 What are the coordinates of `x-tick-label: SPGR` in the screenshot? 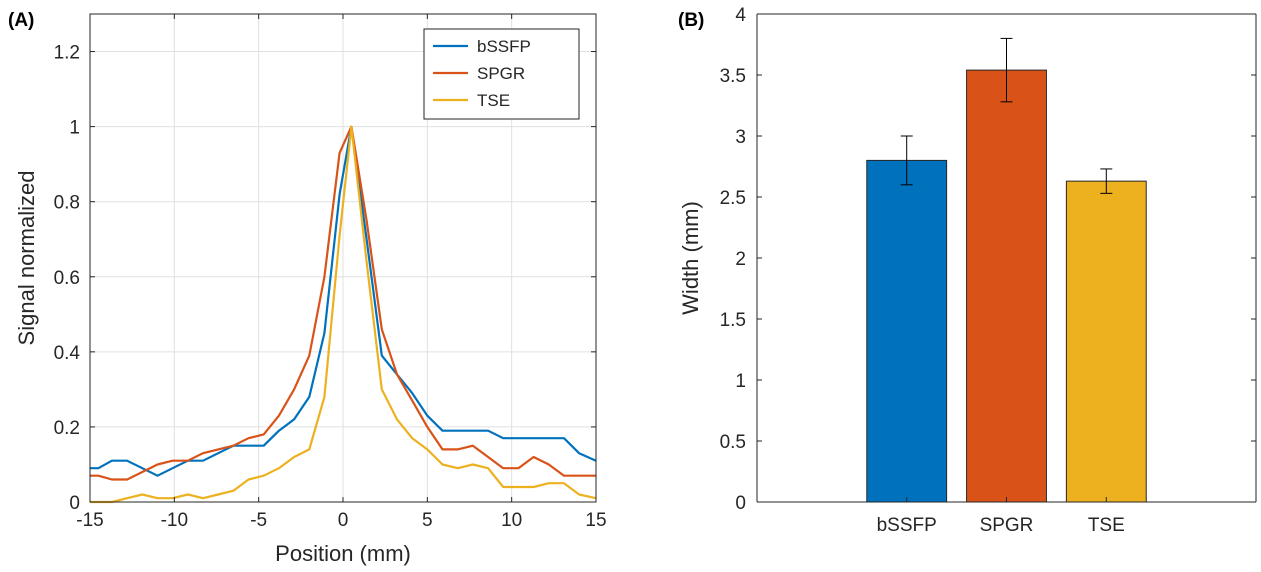 It's located at (1007, 525).